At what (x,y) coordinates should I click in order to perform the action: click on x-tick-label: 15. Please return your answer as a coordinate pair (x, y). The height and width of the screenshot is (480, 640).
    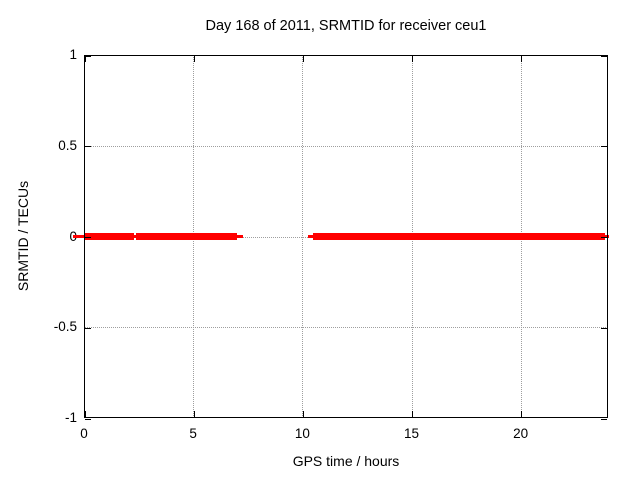
    Looking at the image, I should click on (411, 433).